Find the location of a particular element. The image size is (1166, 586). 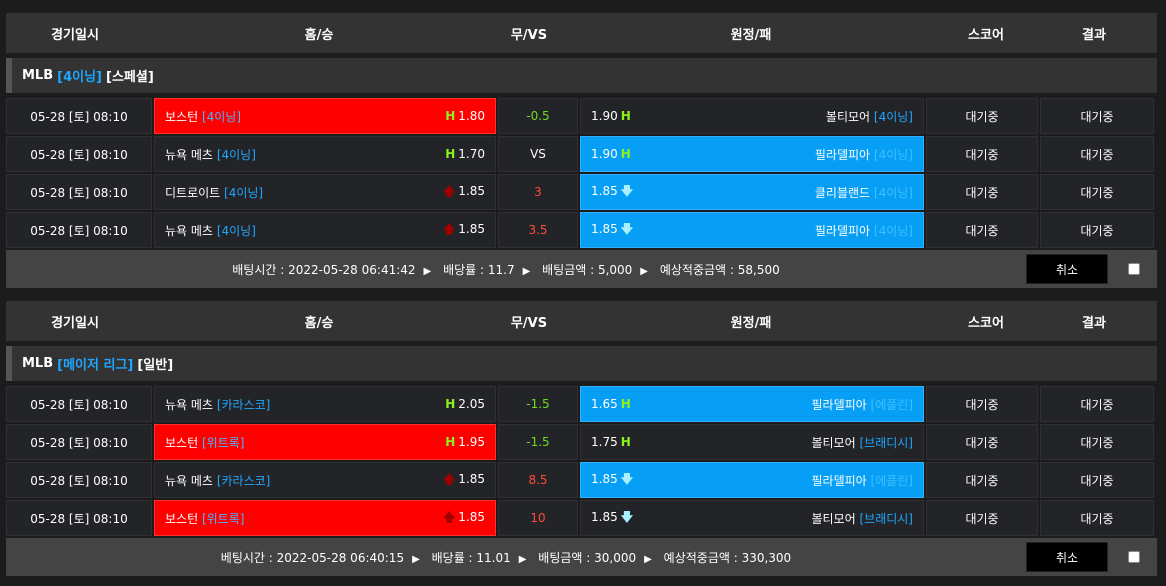

away-team: 필라델피아 [에플린] is located at coordinates (862, 480).